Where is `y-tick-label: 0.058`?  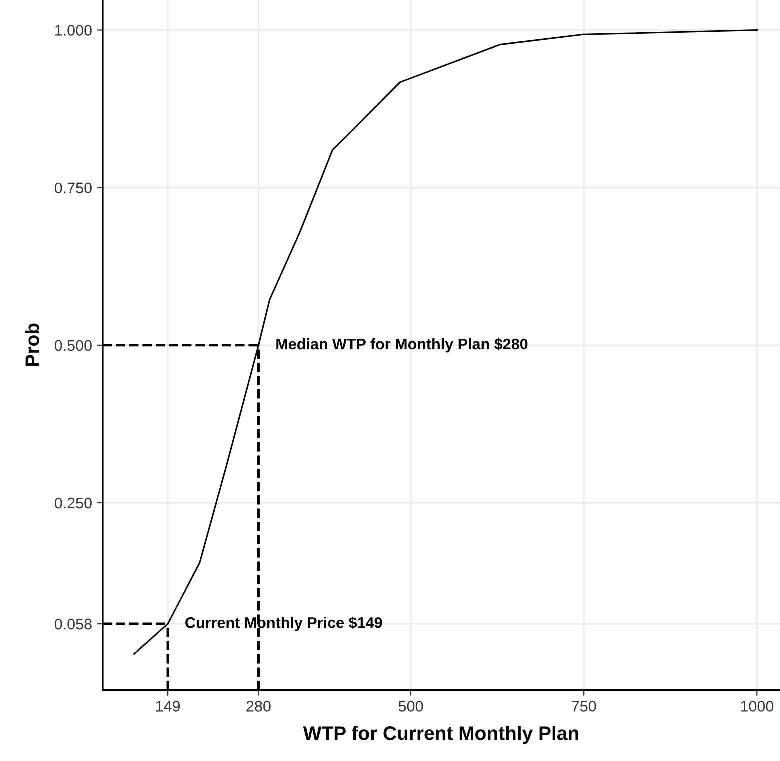
y-tick-label: 0.058 is located at coordinates (73, 624).